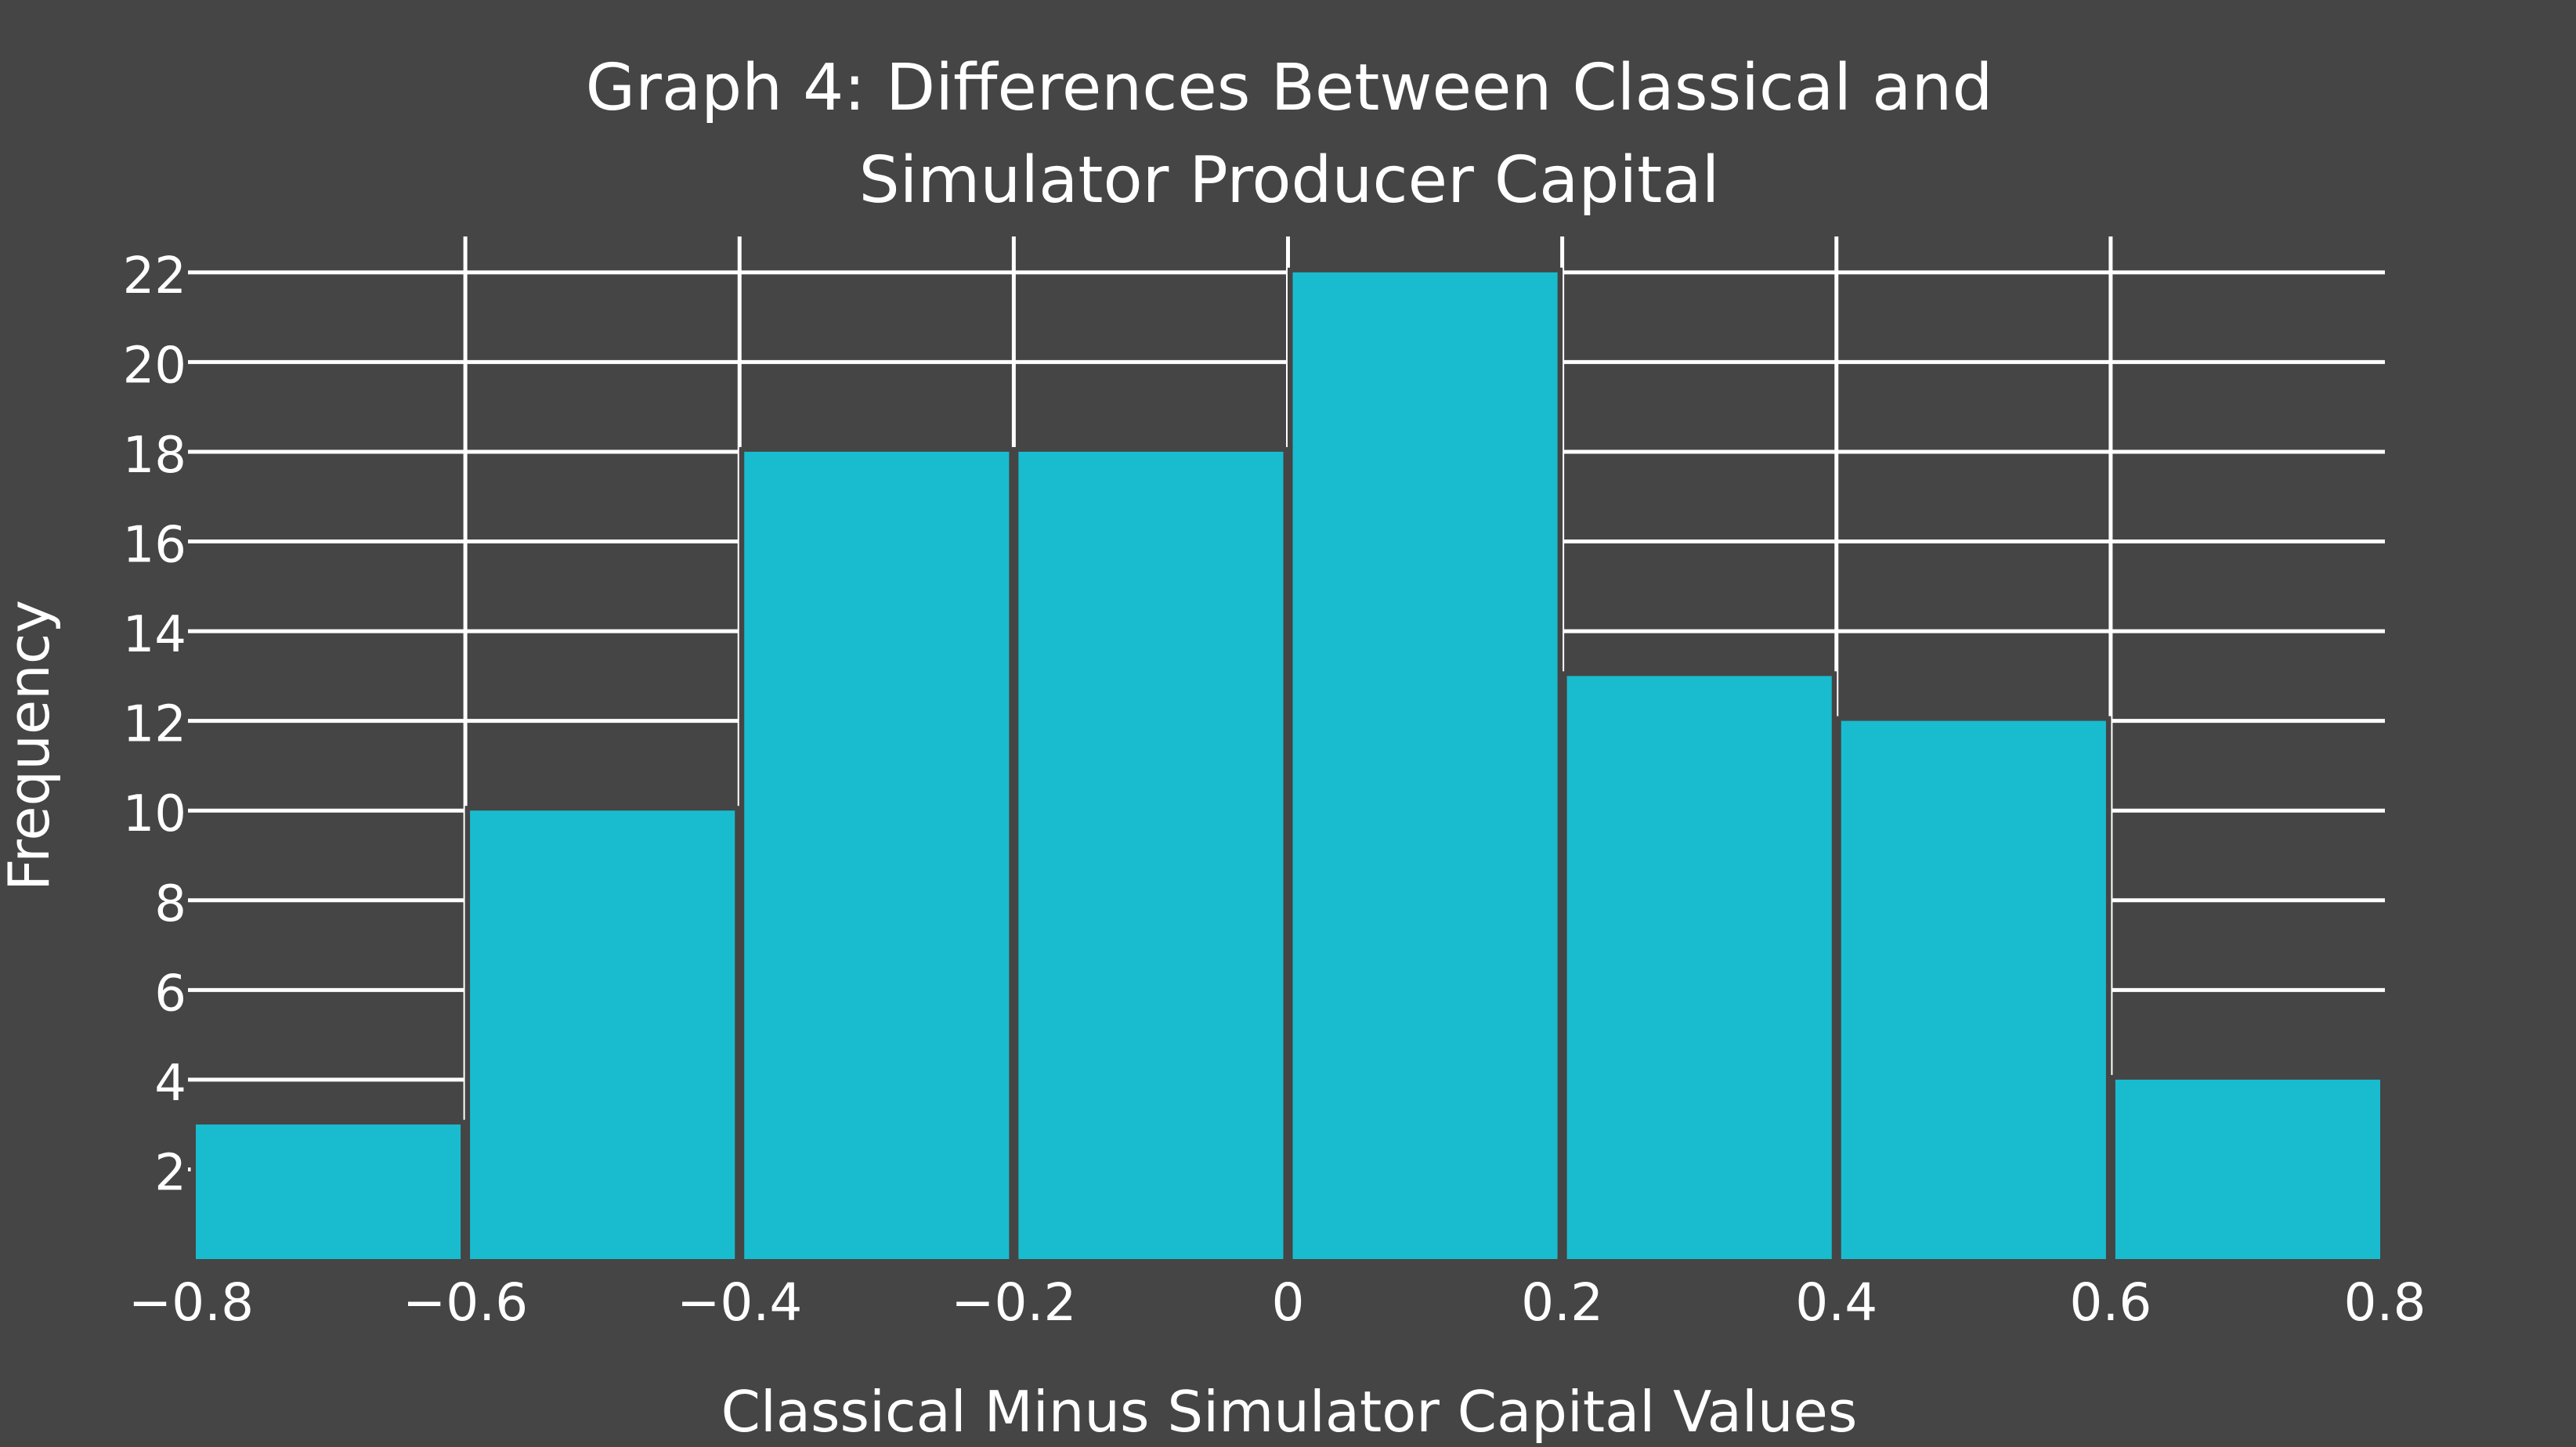  I want to click on y-tick-label: 20, so click(154, 366).